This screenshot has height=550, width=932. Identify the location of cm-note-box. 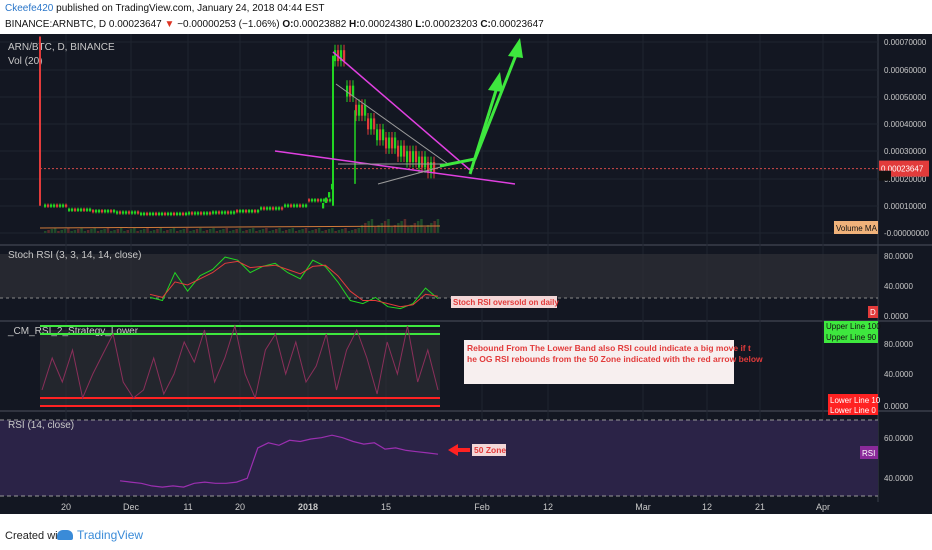
(599, 362).